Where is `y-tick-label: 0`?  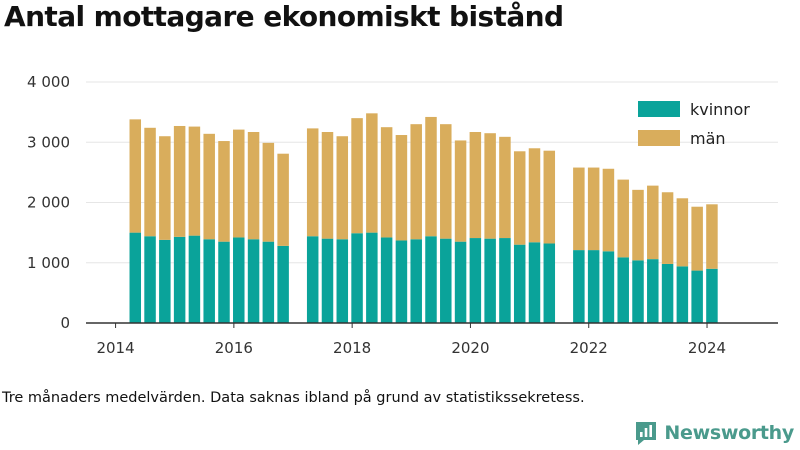
y-tick-label: 0 is located at coordinates (65, 323).